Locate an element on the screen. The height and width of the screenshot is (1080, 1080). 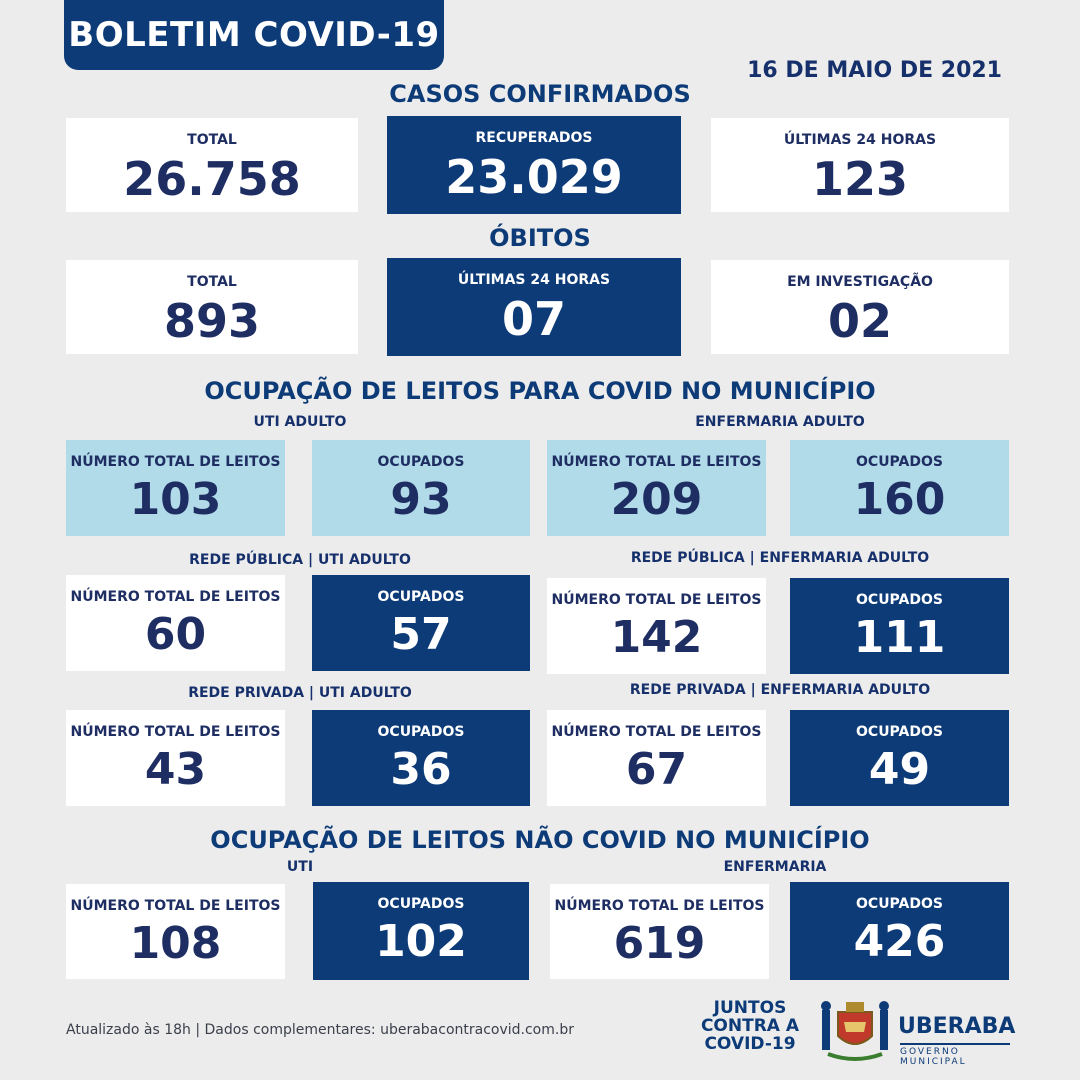
casos-recuperados-label: RECUPERADOS is located at coordinates (534, 138).